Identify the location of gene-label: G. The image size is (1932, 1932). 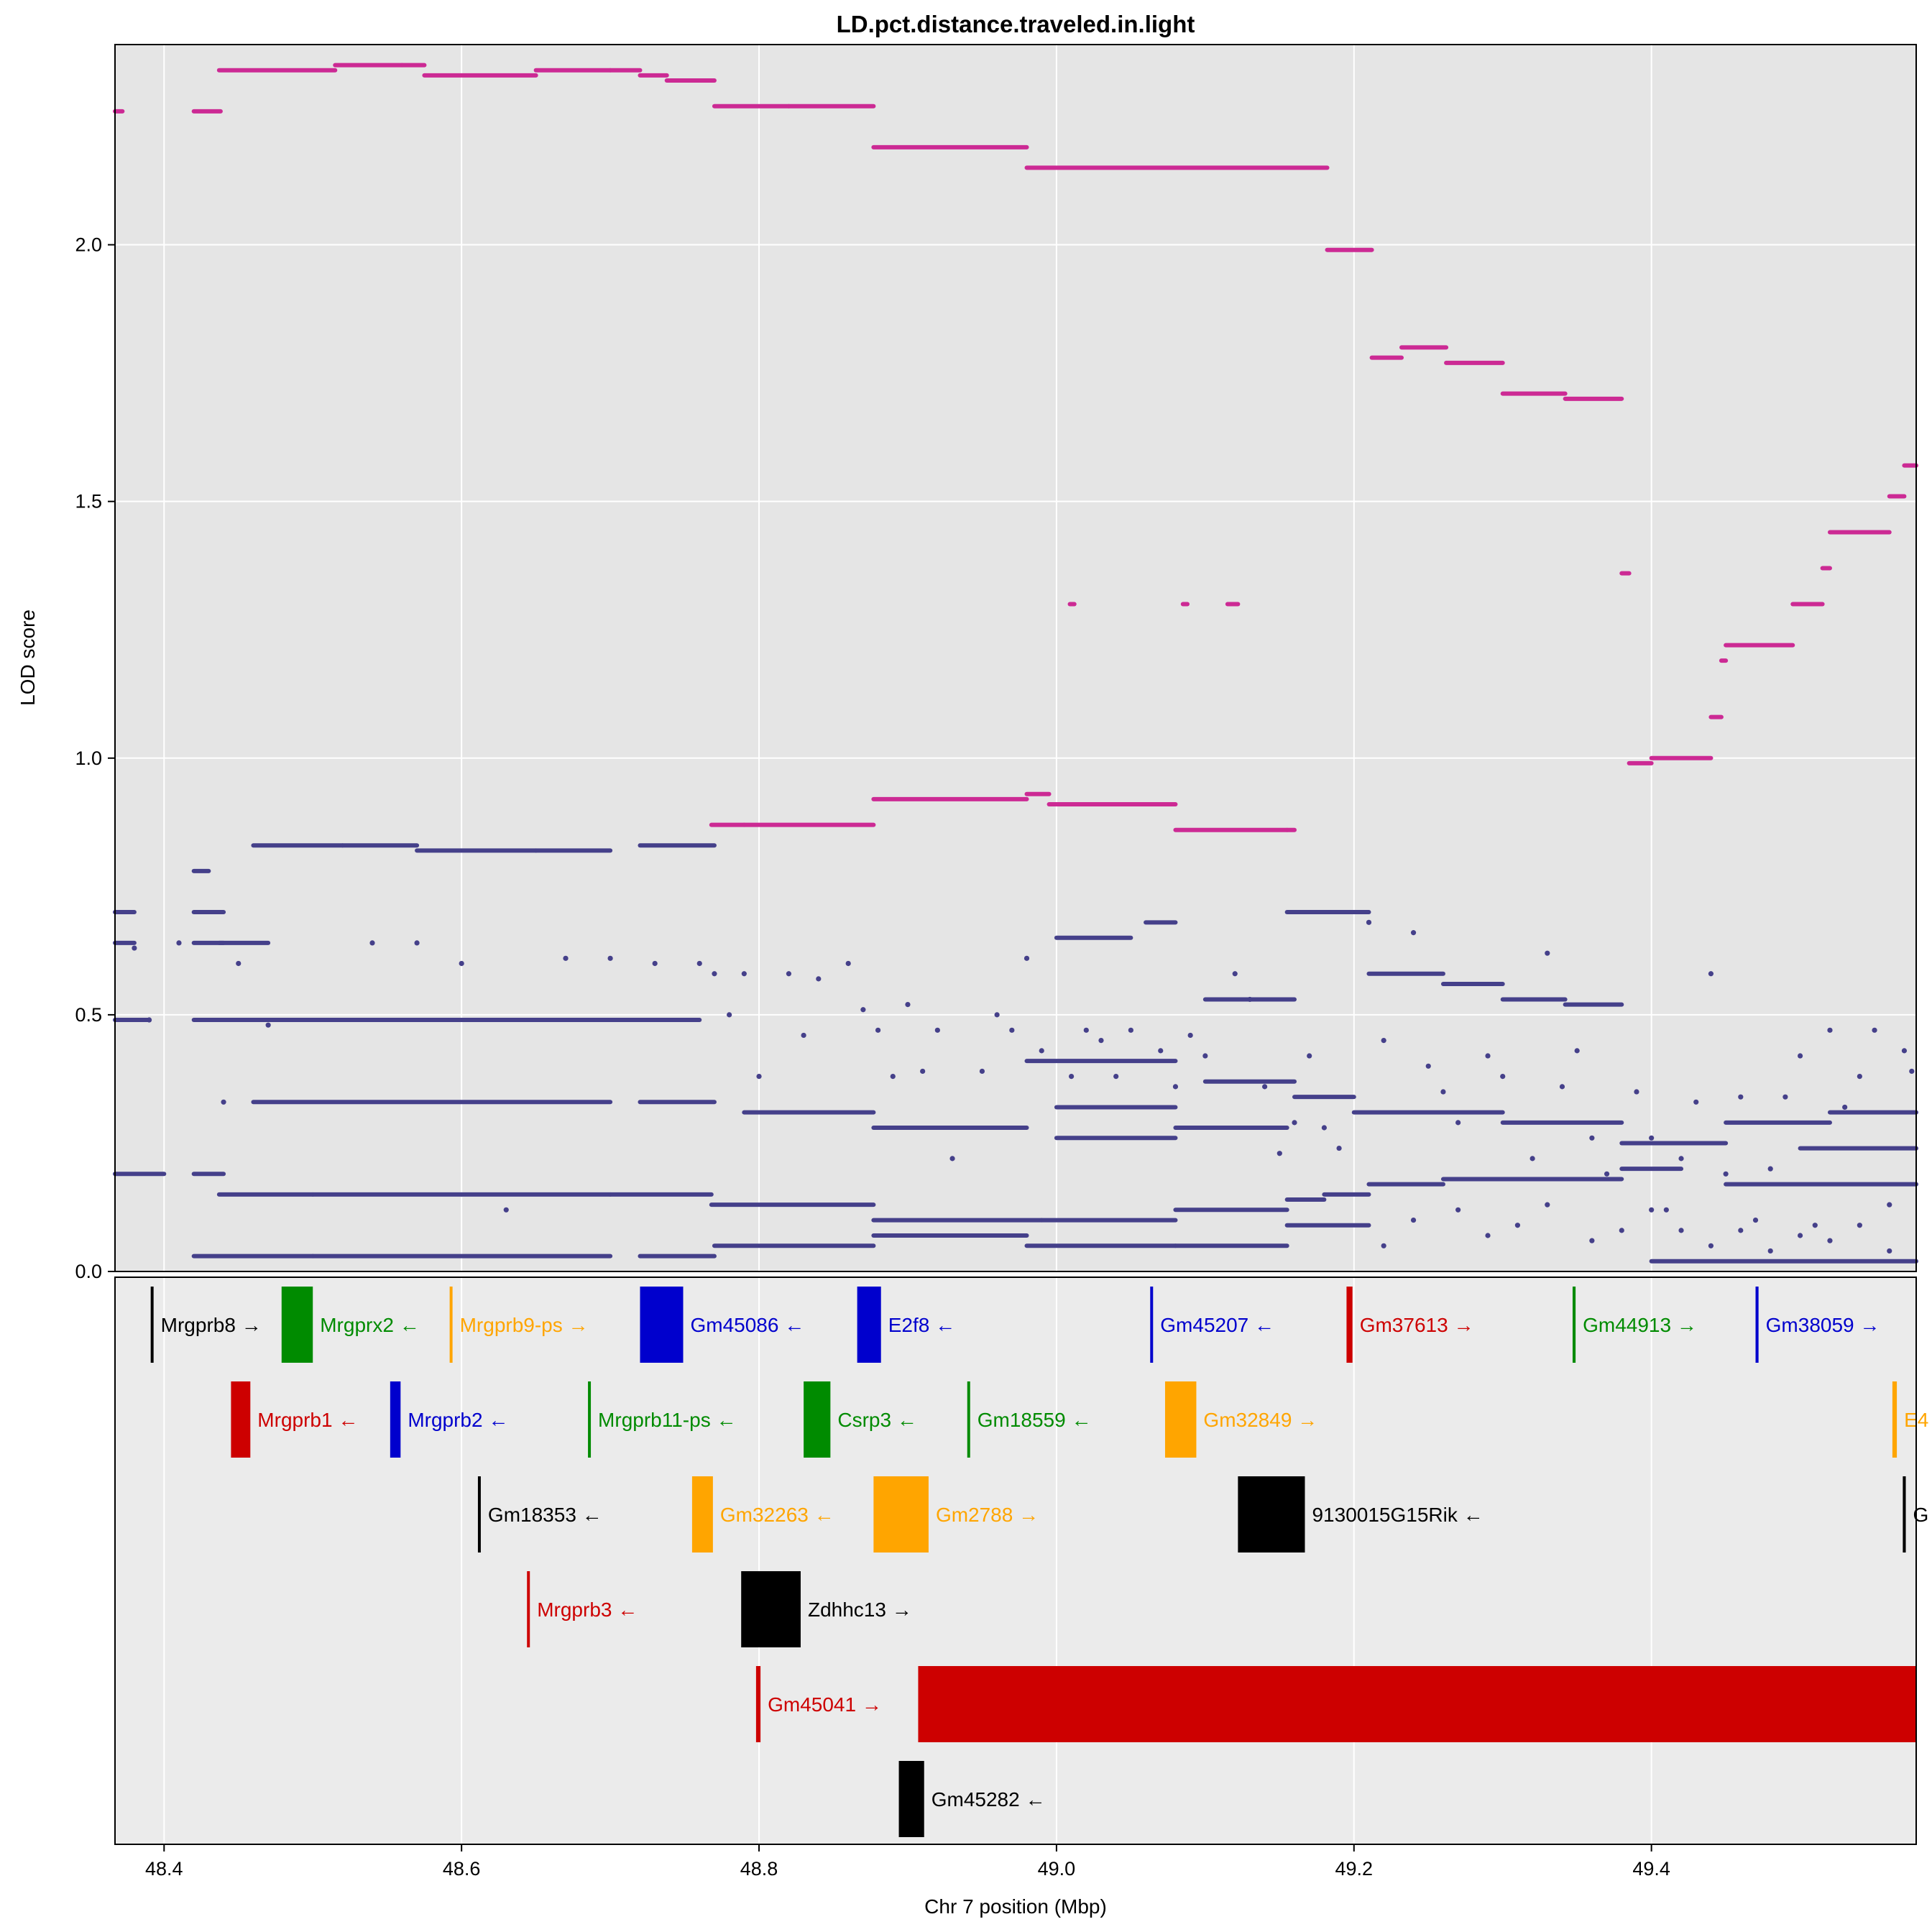
(1921, 1515).